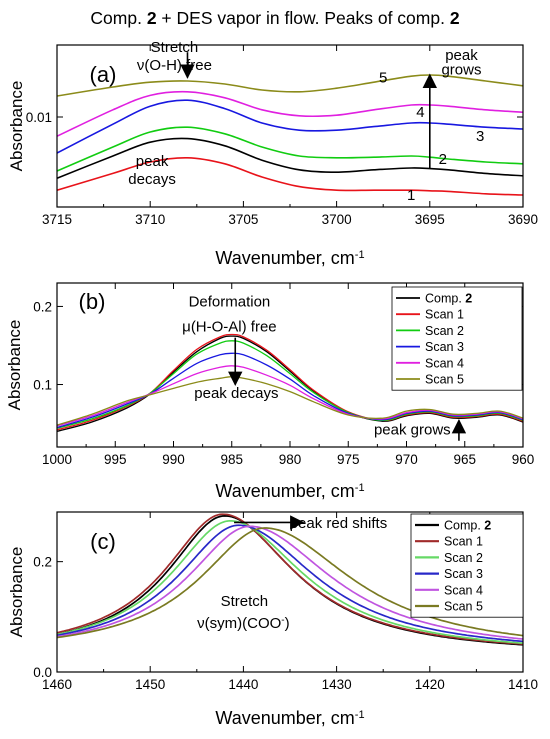 This screenshot has height=739, width=550. Describe the element at coordinates (150, 219) in the screenshot. I see `x-tick-label: 3710` at that location.